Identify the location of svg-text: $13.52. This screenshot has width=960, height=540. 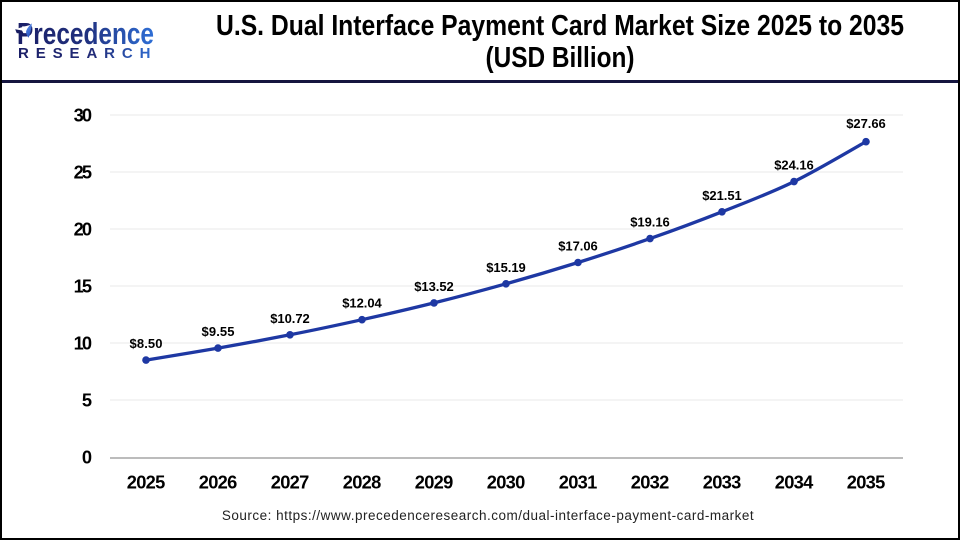
(434, 286).